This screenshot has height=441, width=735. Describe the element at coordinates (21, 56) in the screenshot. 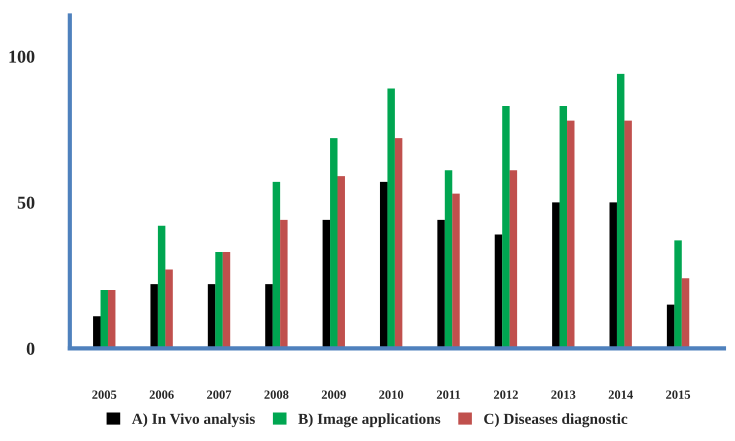

I see `y-tick-label: 100` at that location.